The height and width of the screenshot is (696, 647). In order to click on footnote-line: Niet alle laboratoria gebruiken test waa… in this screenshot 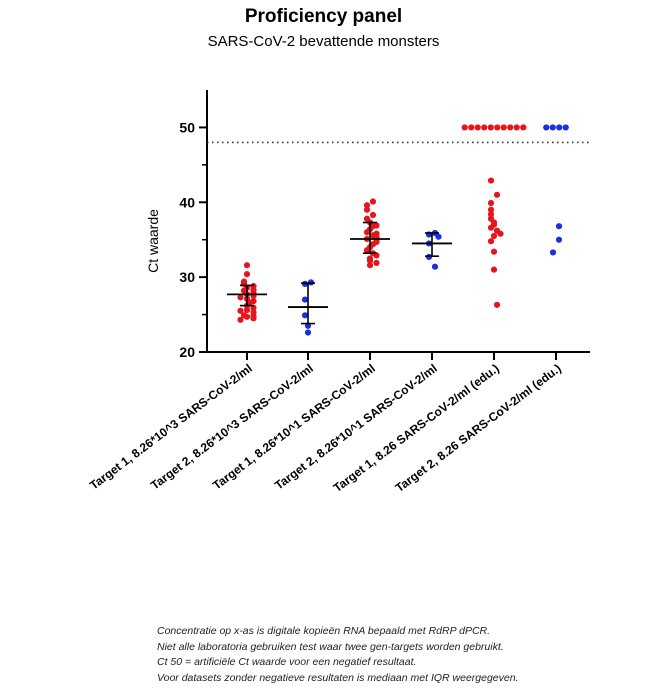, I will do `click(330, 646)`.